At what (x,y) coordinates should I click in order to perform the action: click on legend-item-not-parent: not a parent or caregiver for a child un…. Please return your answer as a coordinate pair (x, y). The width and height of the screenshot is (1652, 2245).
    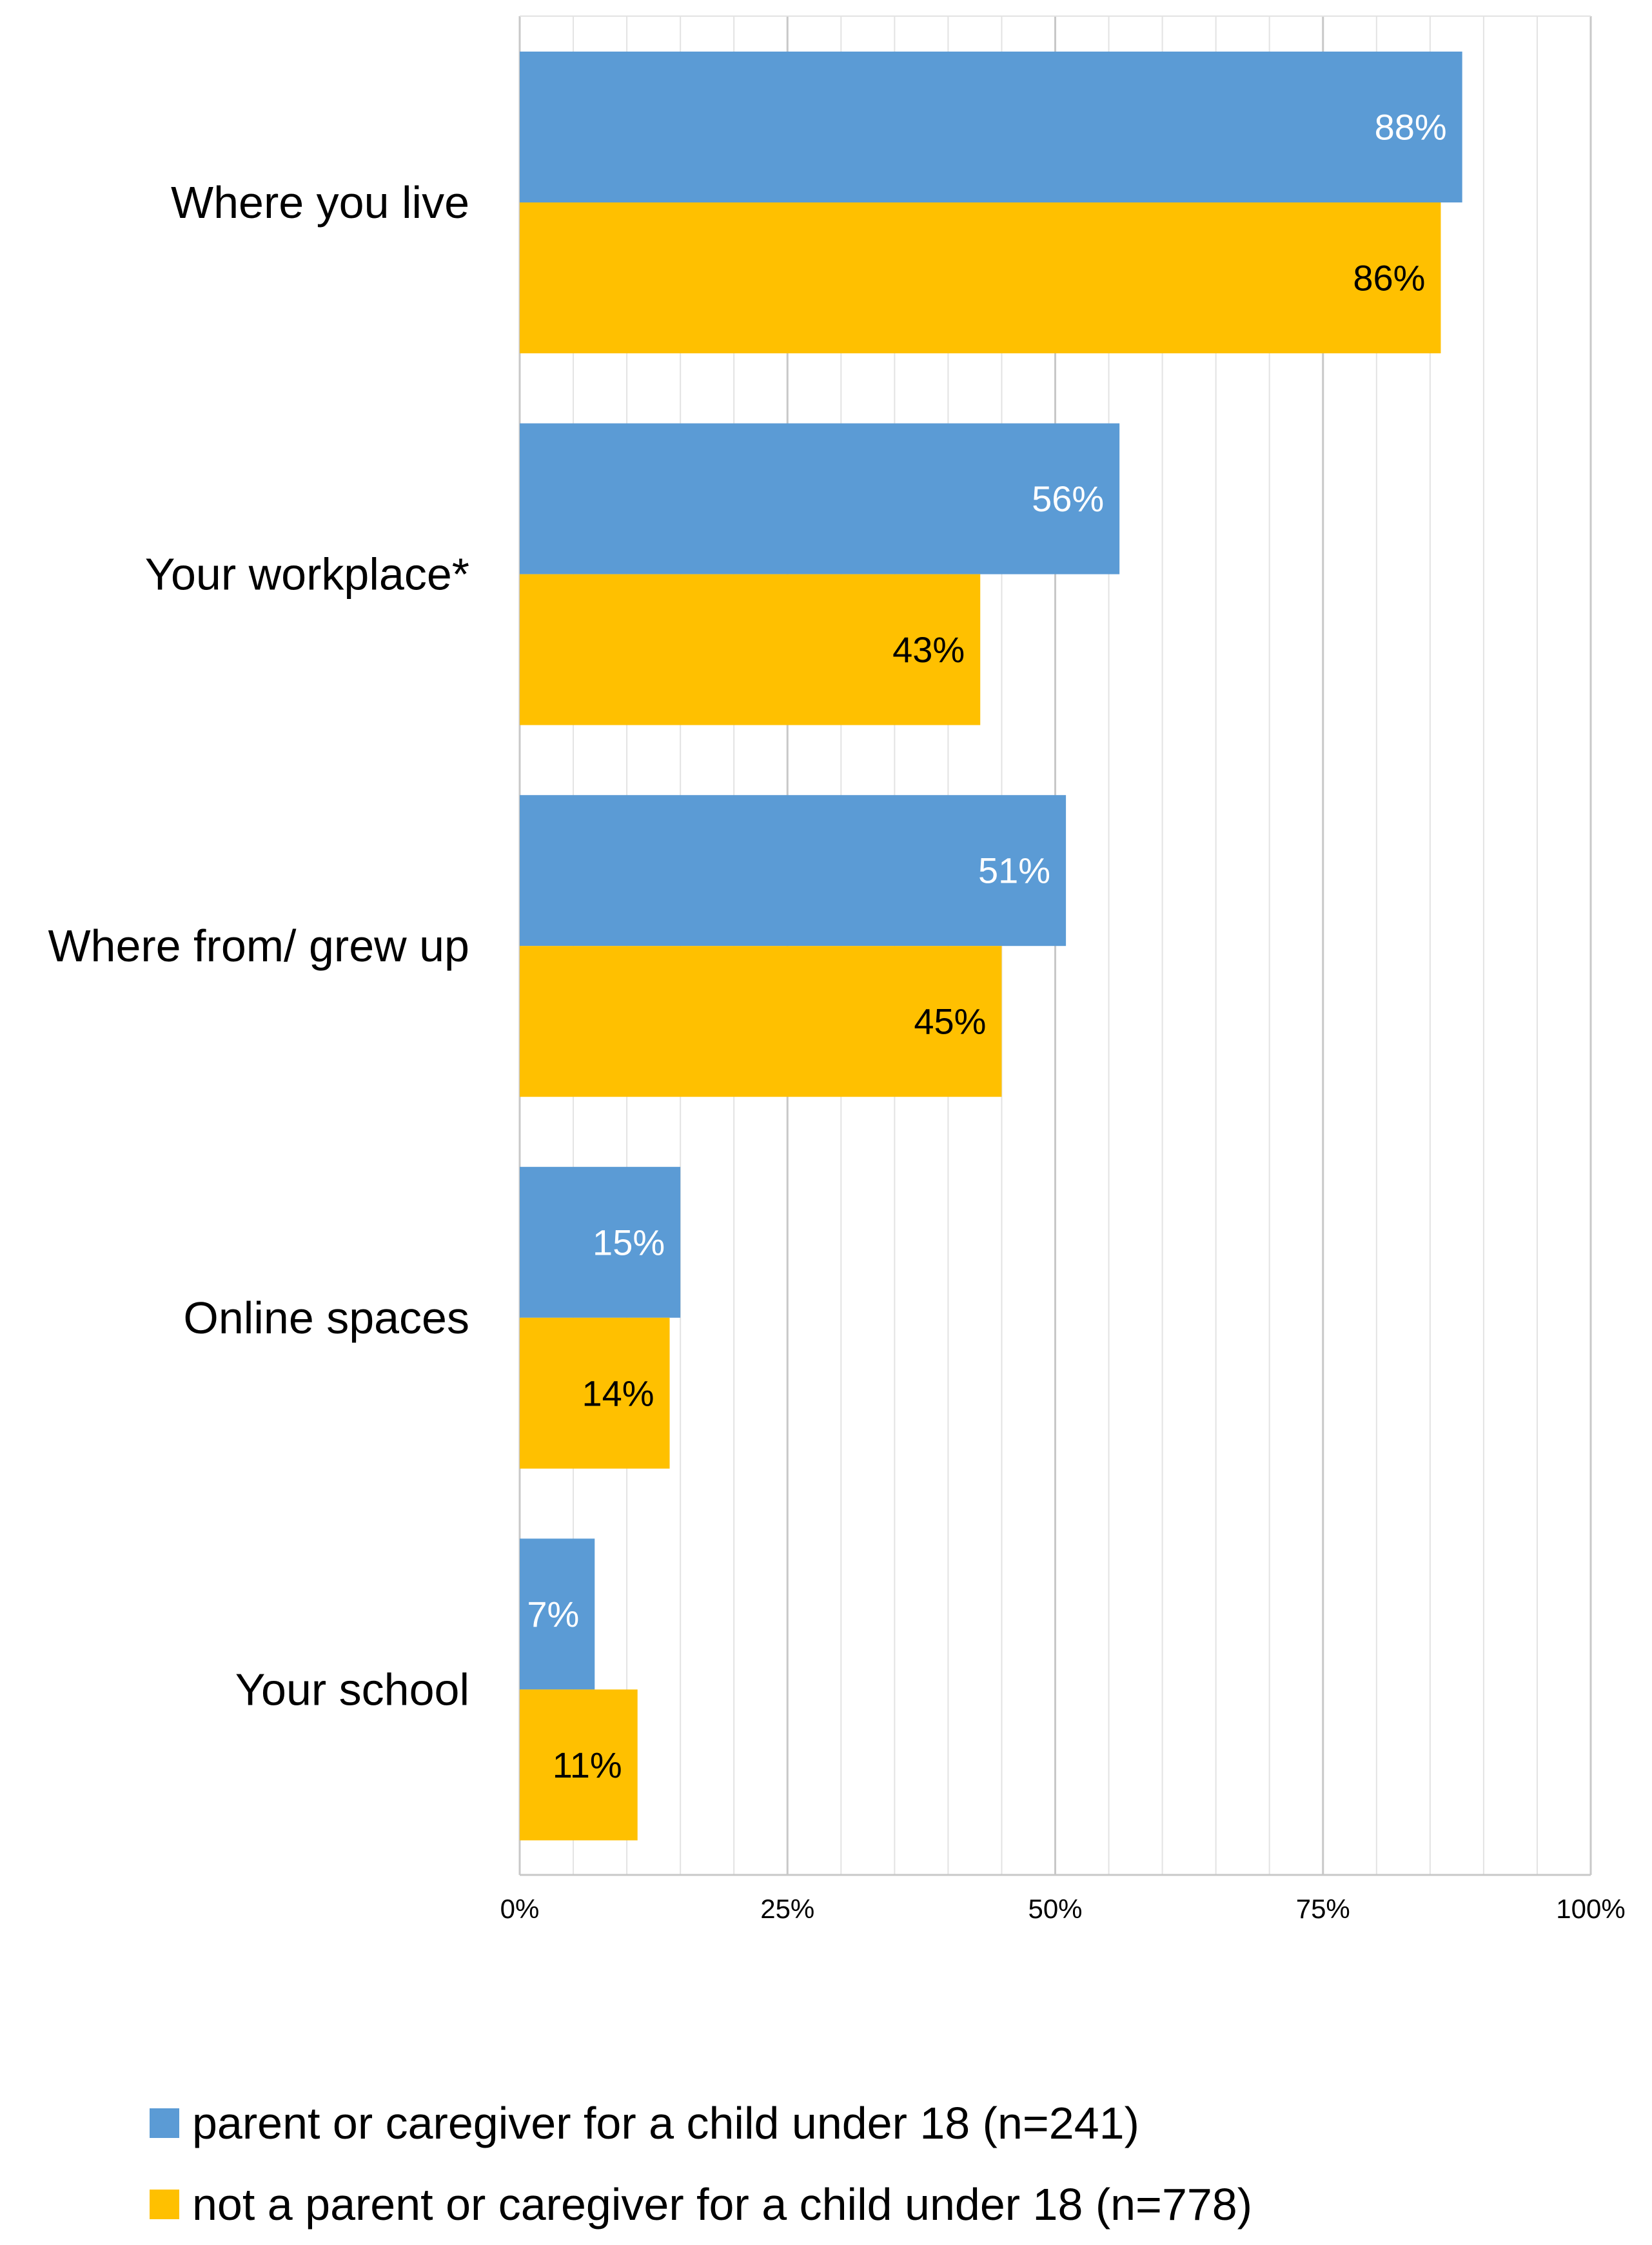
    Looking at the image, I should click on (701, 2205).